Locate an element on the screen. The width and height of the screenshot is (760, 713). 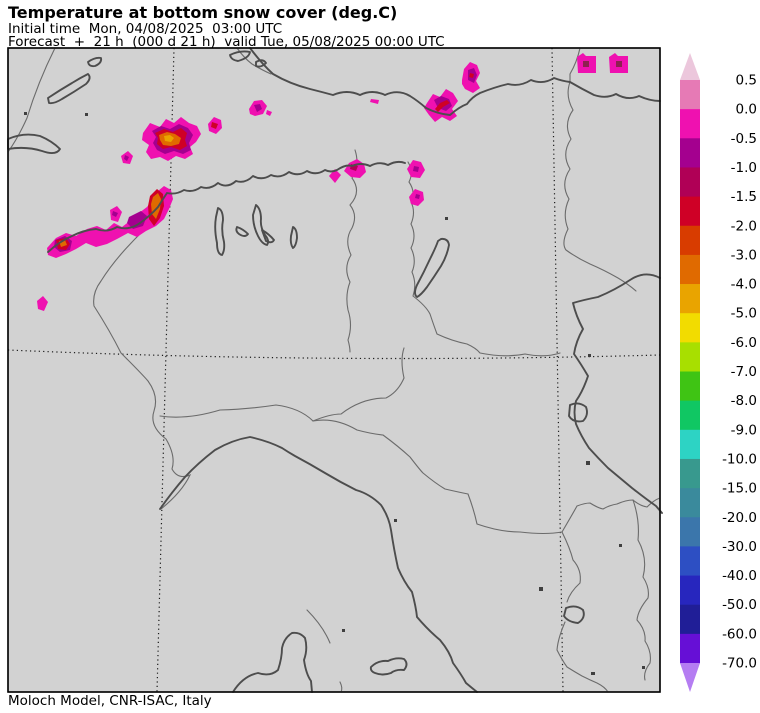
colorbar-tick-label: -30.0 is located at coordinates (739, 547).